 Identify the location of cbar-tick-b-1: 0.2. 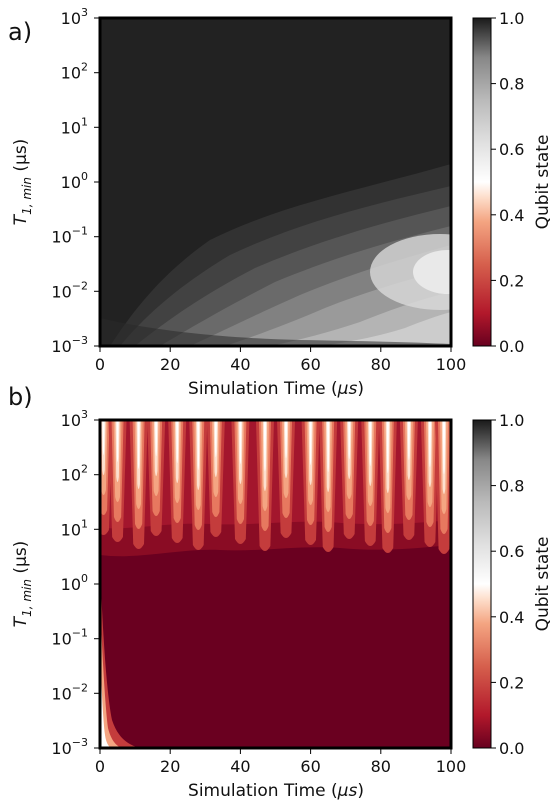
(511, 682).